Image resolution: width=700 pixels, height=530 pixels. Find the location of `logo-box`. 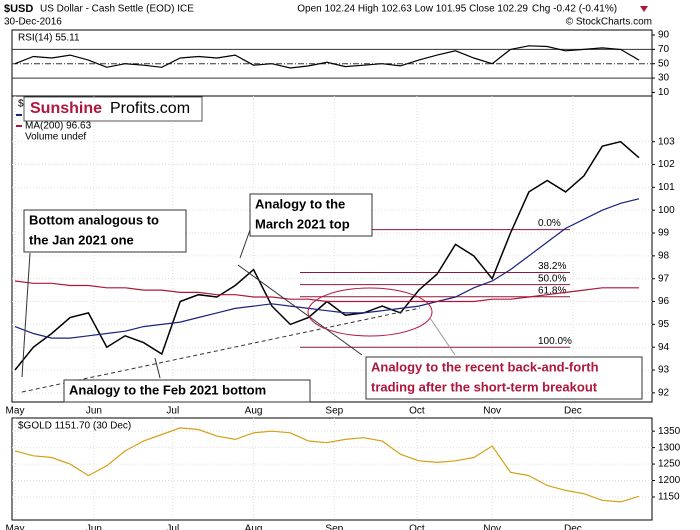

logo-box is located at coordinates (113, 109).